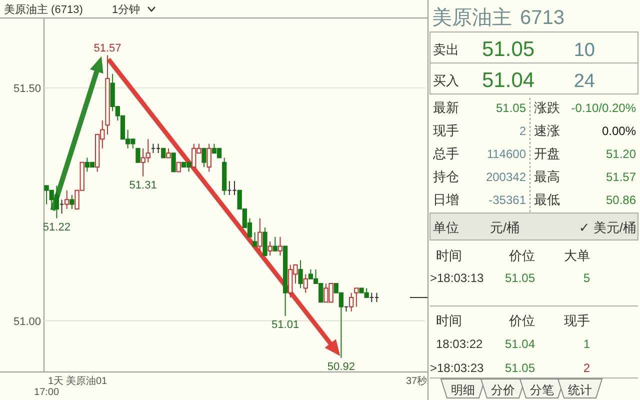 This screenshot has height=400, width=640. Describe the element at coordinates (446, 107) in the screenshot. I see `text: 最新` at that location.